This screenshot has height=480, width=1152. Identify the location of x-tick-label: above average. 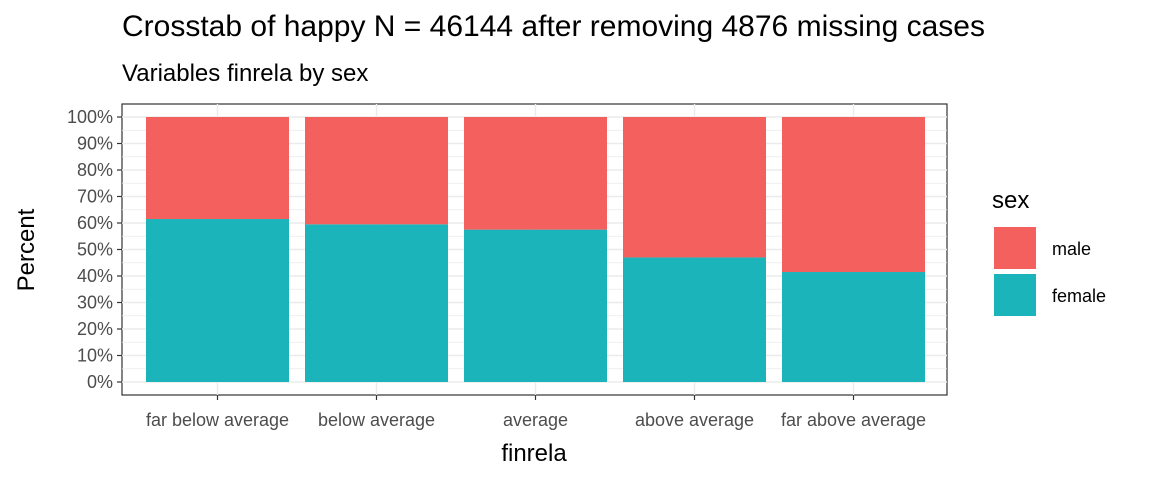
(694, 420).